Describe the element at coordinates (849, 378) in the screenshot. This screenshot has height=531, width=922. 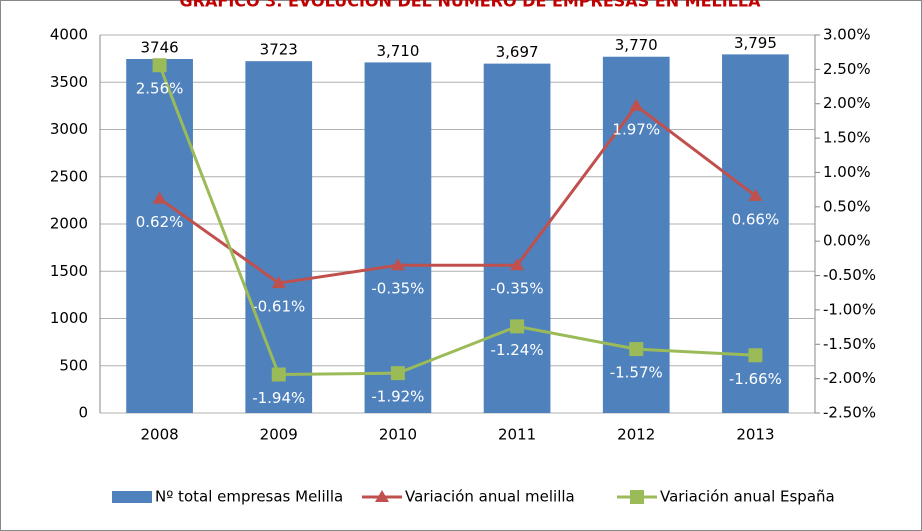
I see `y2-tick-label: -2.00%` at that location.